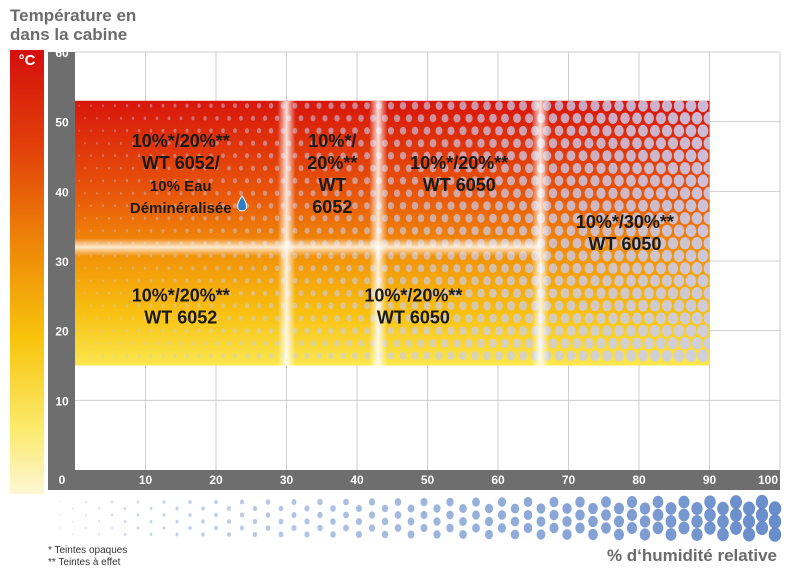 This screenshot has width=785, height=570. I want to click on x-tick-label: 80, so click(639, 480).